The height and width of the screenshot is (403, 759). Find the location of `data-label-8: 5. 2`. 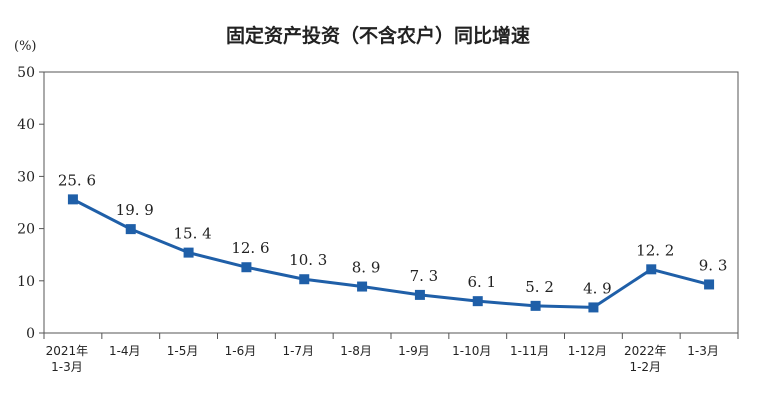

data-label-8: 5. 2 is located at coordinates (539, 287).